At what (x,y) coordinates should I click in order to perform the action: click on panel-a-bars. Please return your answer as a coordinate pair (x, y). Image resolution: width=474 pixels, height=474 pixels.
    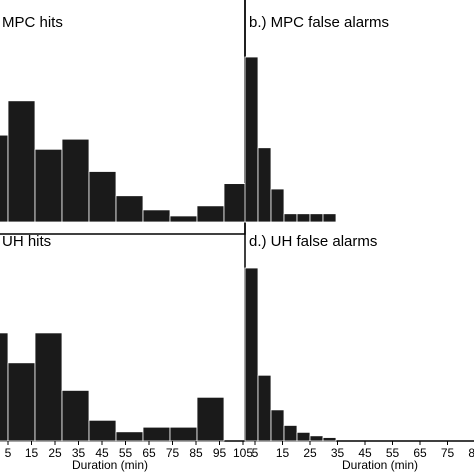
    Looking at the image, I should click on (126, 161).